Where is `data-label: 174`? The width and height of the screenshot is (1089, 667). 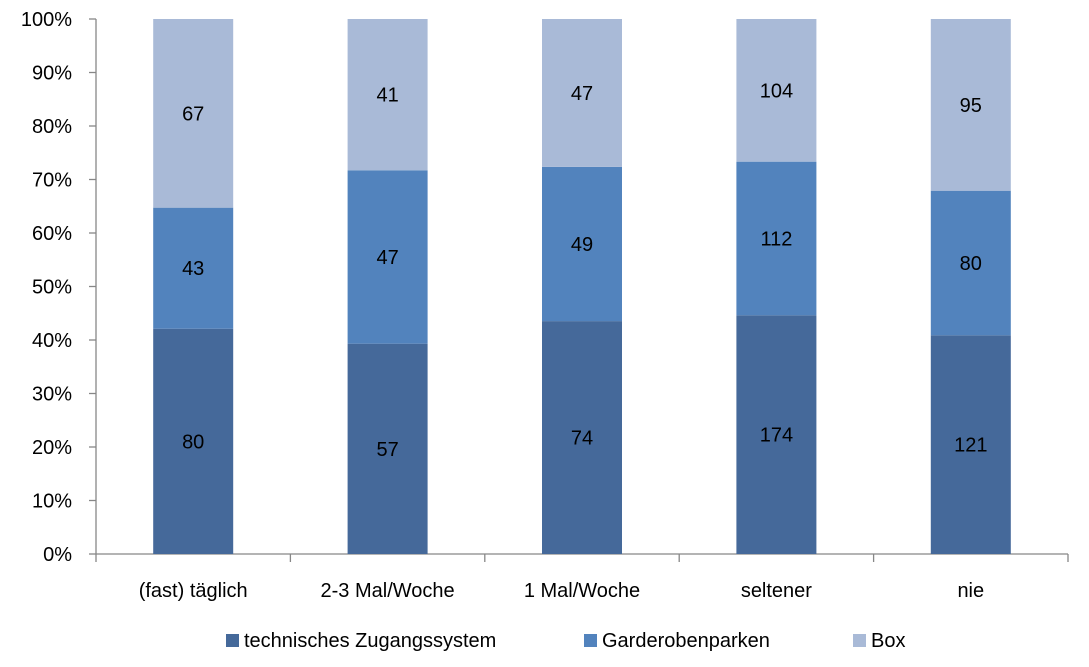 data-label: 174 is located at coordinates (776, 436).